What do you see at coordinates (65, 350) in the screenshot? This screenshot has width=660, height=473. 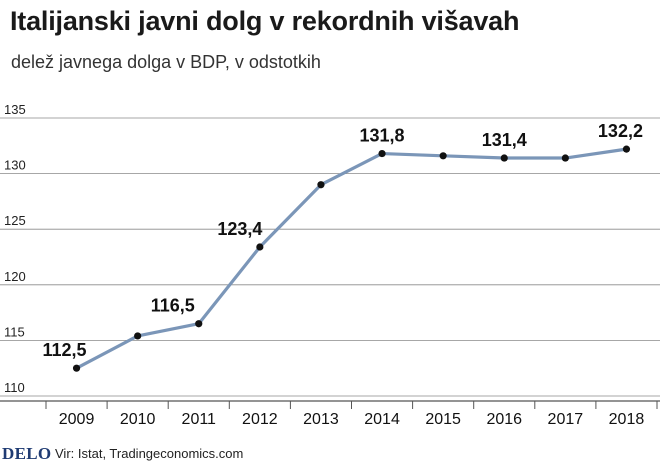 I see `data-label: 112,5` at bounding box center [65, 350].